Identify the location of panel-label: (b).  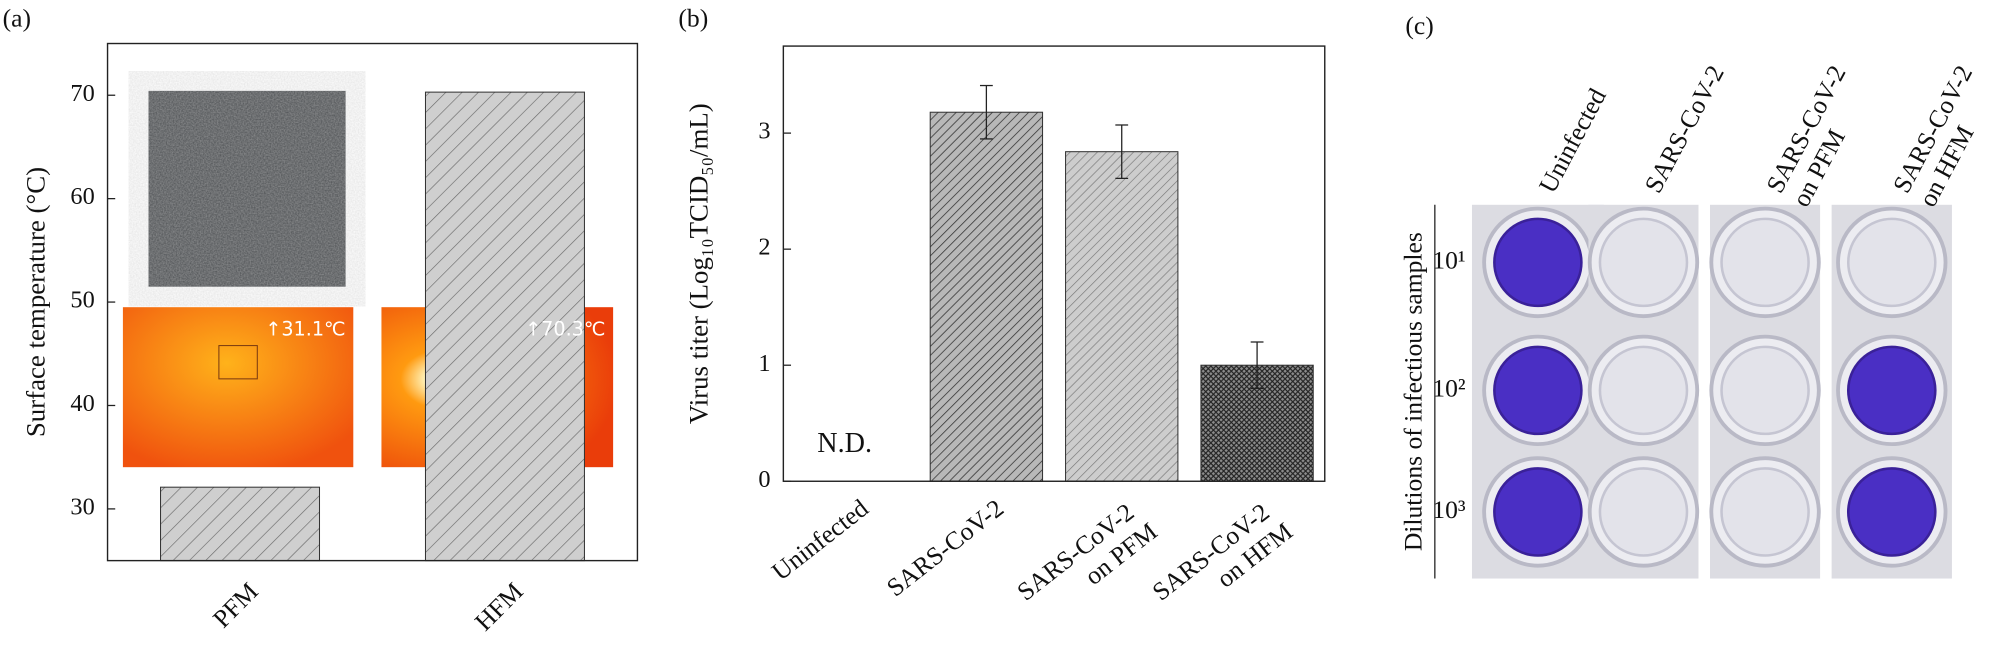
(693, 17).